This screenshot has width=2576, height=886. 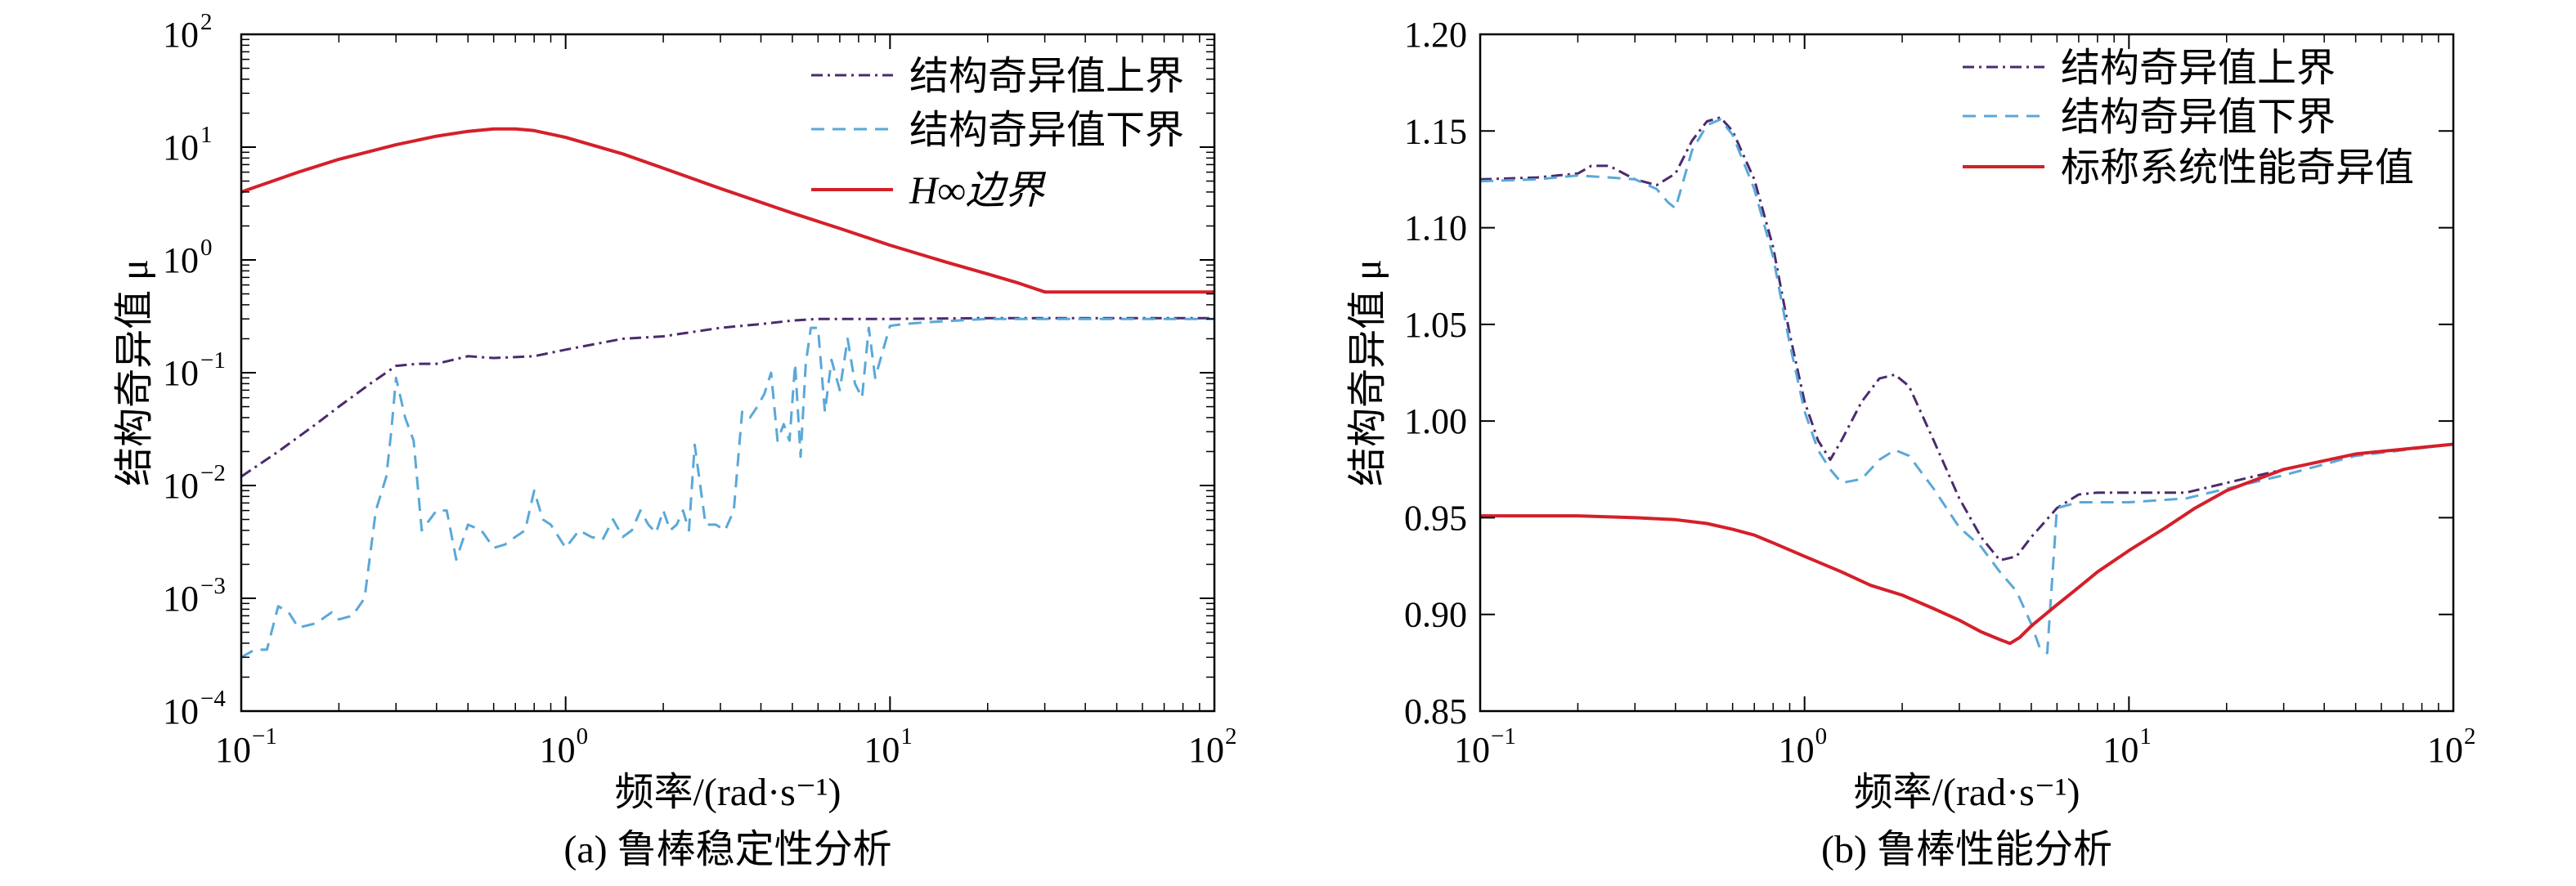 I want to click on panel-b-series-reference, so click(x=1967, y=544).